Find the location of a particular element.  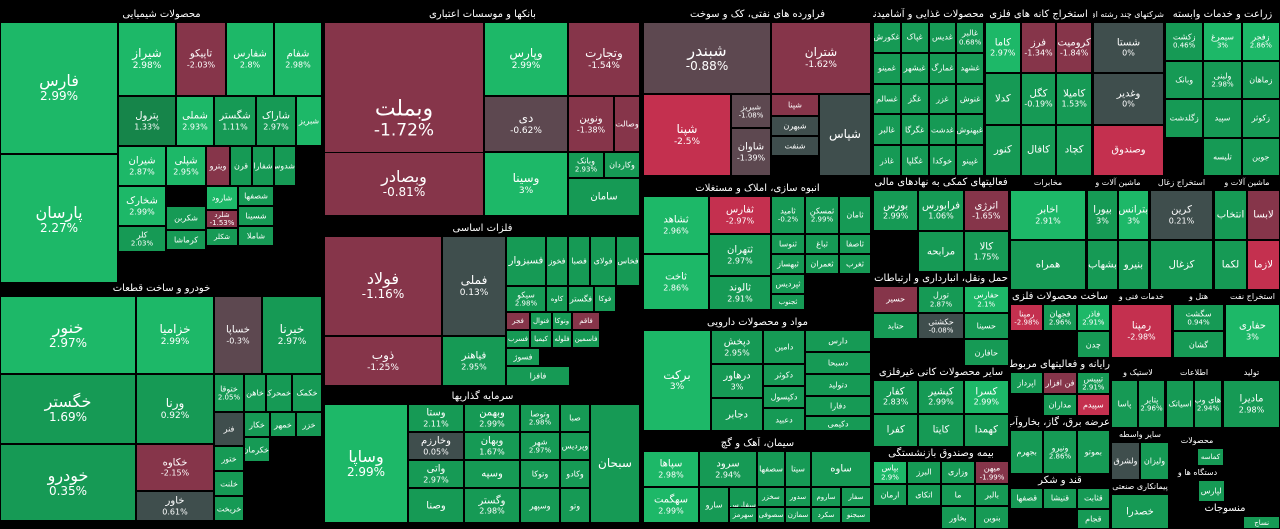

stock-tile: ثمسکن 2.99% is located at coordinates (822, 215).